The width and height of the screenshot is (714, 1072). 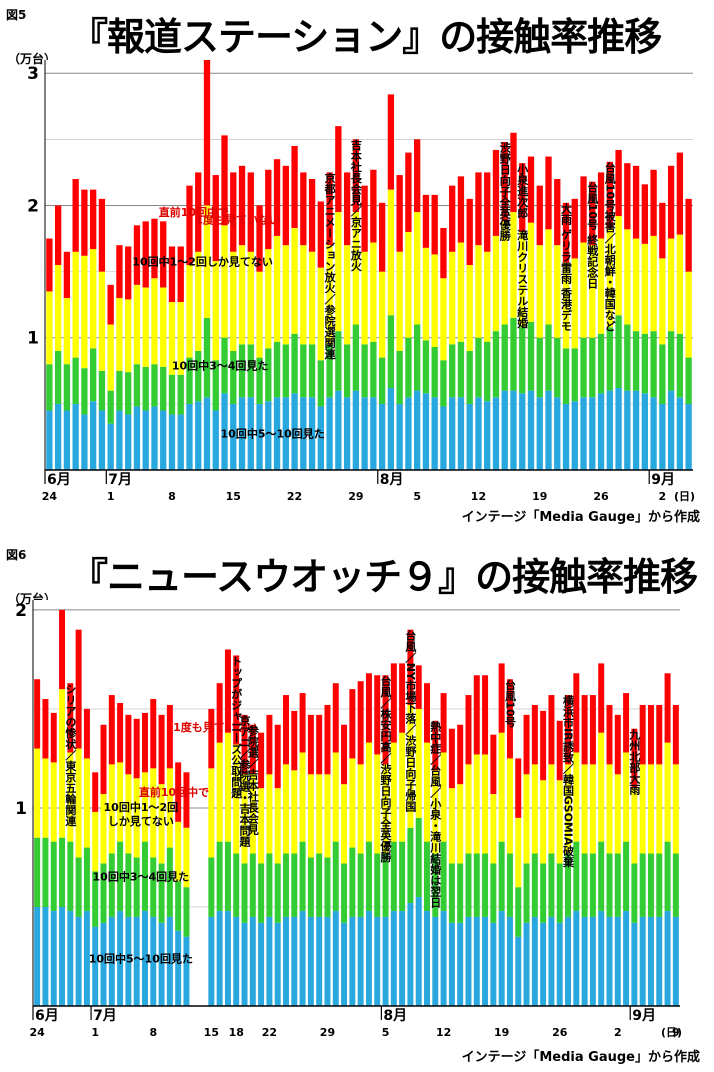 I want to click on event-annotation: 京都アニメーション放火／参院選関連, so click(x=330, y=265).